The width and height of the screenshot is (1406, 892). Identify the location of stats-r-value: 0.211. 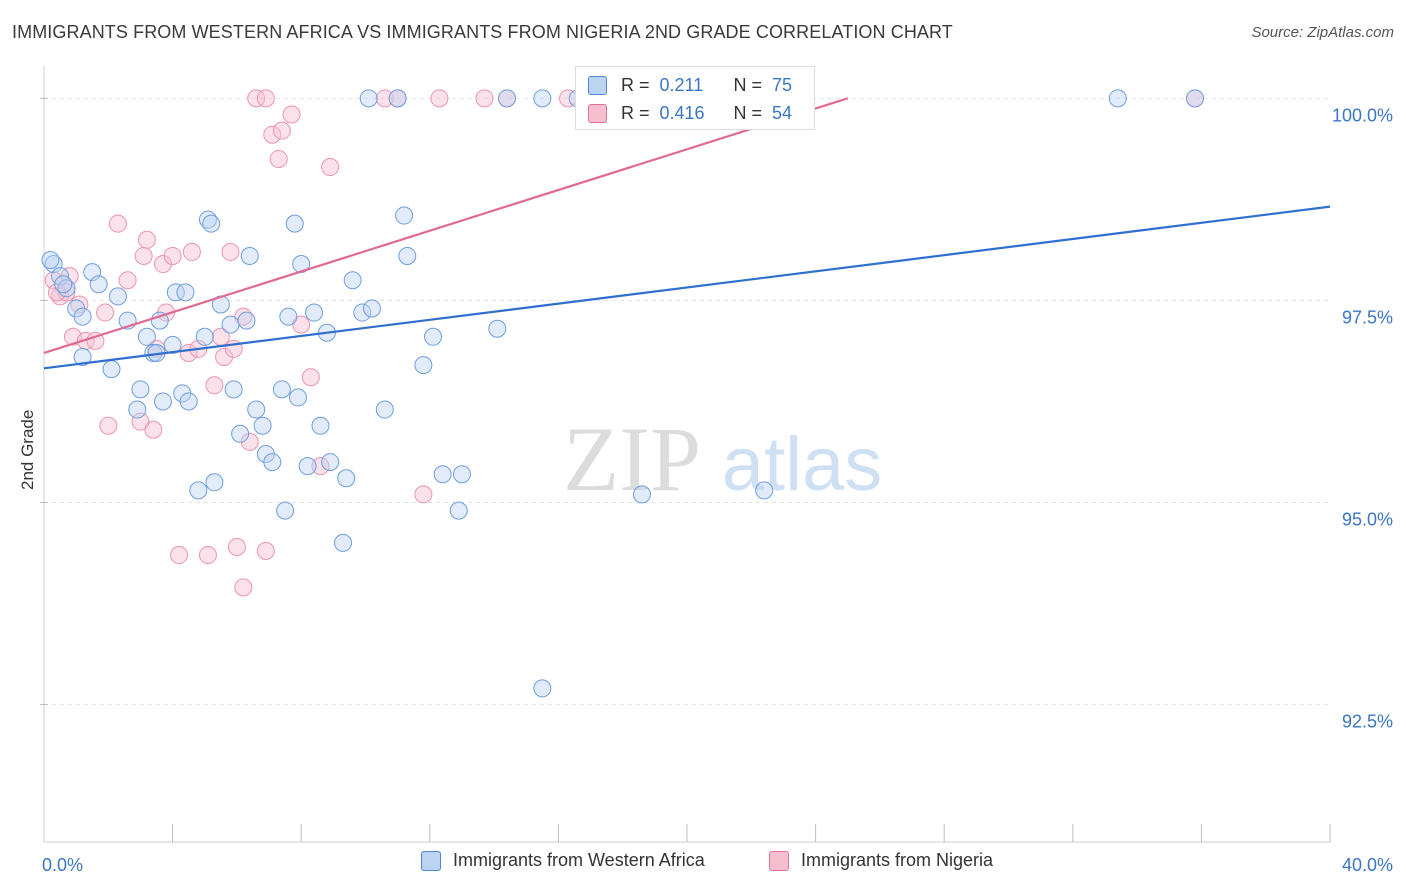
(681, 85).